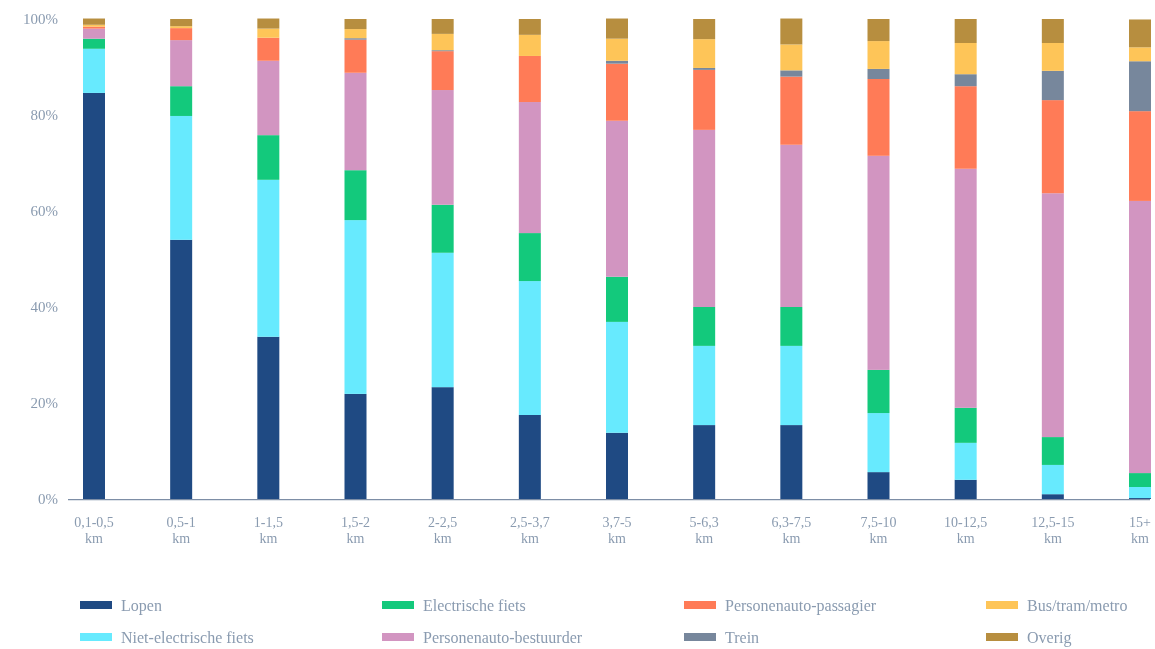  What do you see at coordinates (44, 115) in the screenshot?
I see `y-tick-label: 80%` at bounding box center [44, 115].